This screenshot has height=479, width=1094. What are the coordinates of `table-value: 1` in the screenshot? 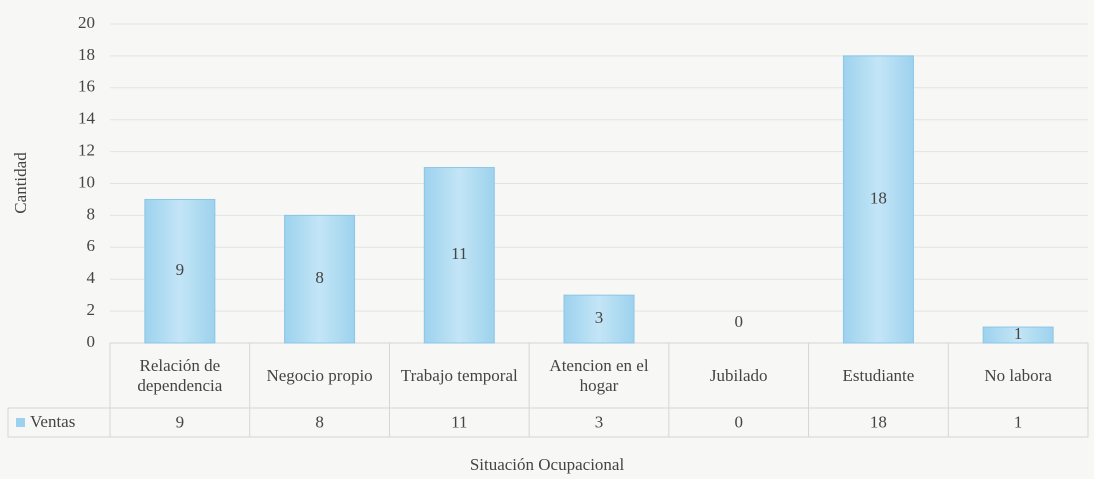 It's located at (1018, 421).